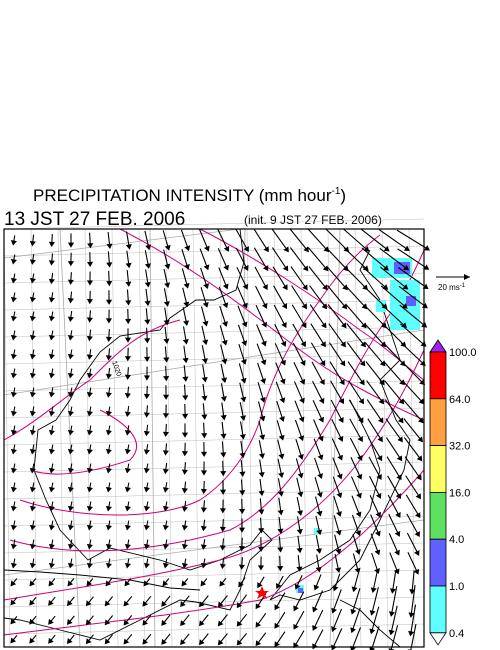  What do you see at coordinates (116, 368) in the screenshot?
I see `contour-label: 1020` at bounding box center [116, 368].